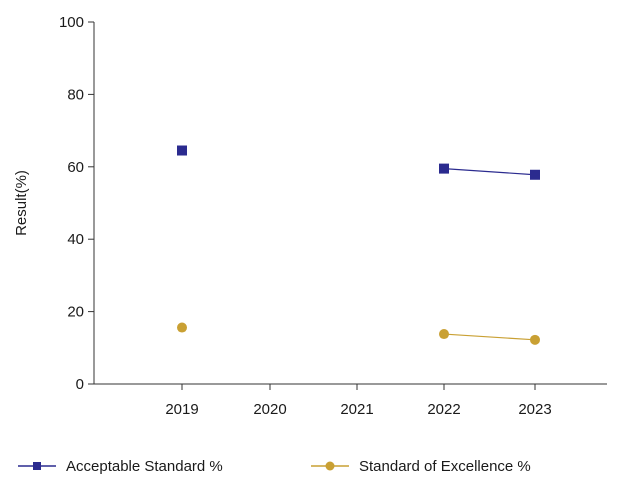 The height and width of the screenshot is (479, 619). What do you see at coordinates (181, 409) in the screenshot?
I see `x-tick-label: 2019` at bounding box center [181, 409].